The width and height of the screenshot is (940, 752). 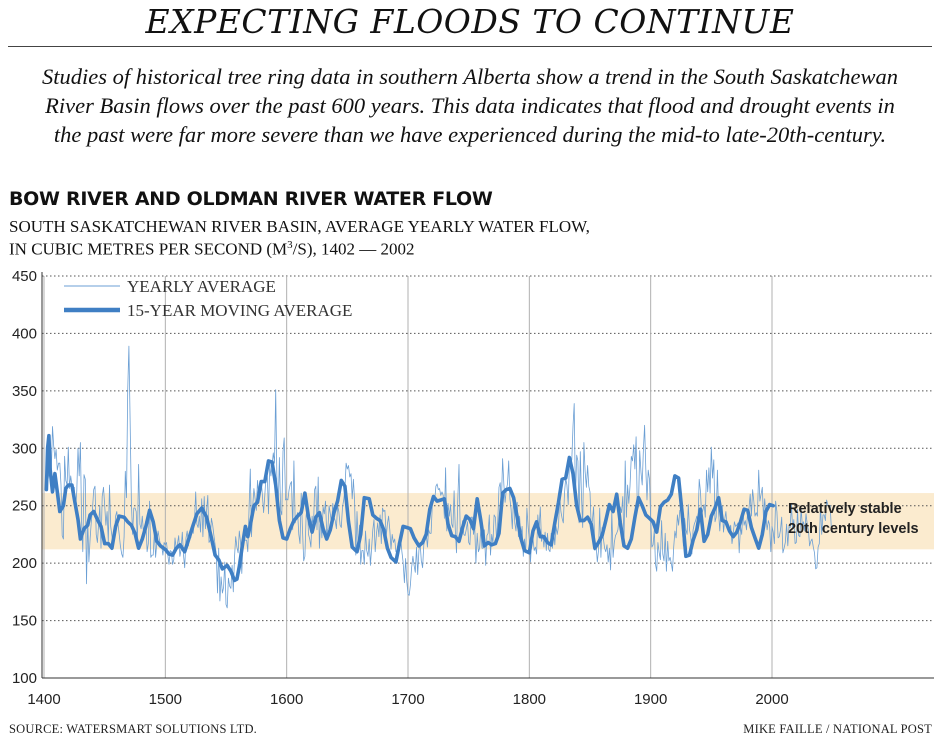 I want to click on x-tick-label: 1400, so click(x=43, y=699).